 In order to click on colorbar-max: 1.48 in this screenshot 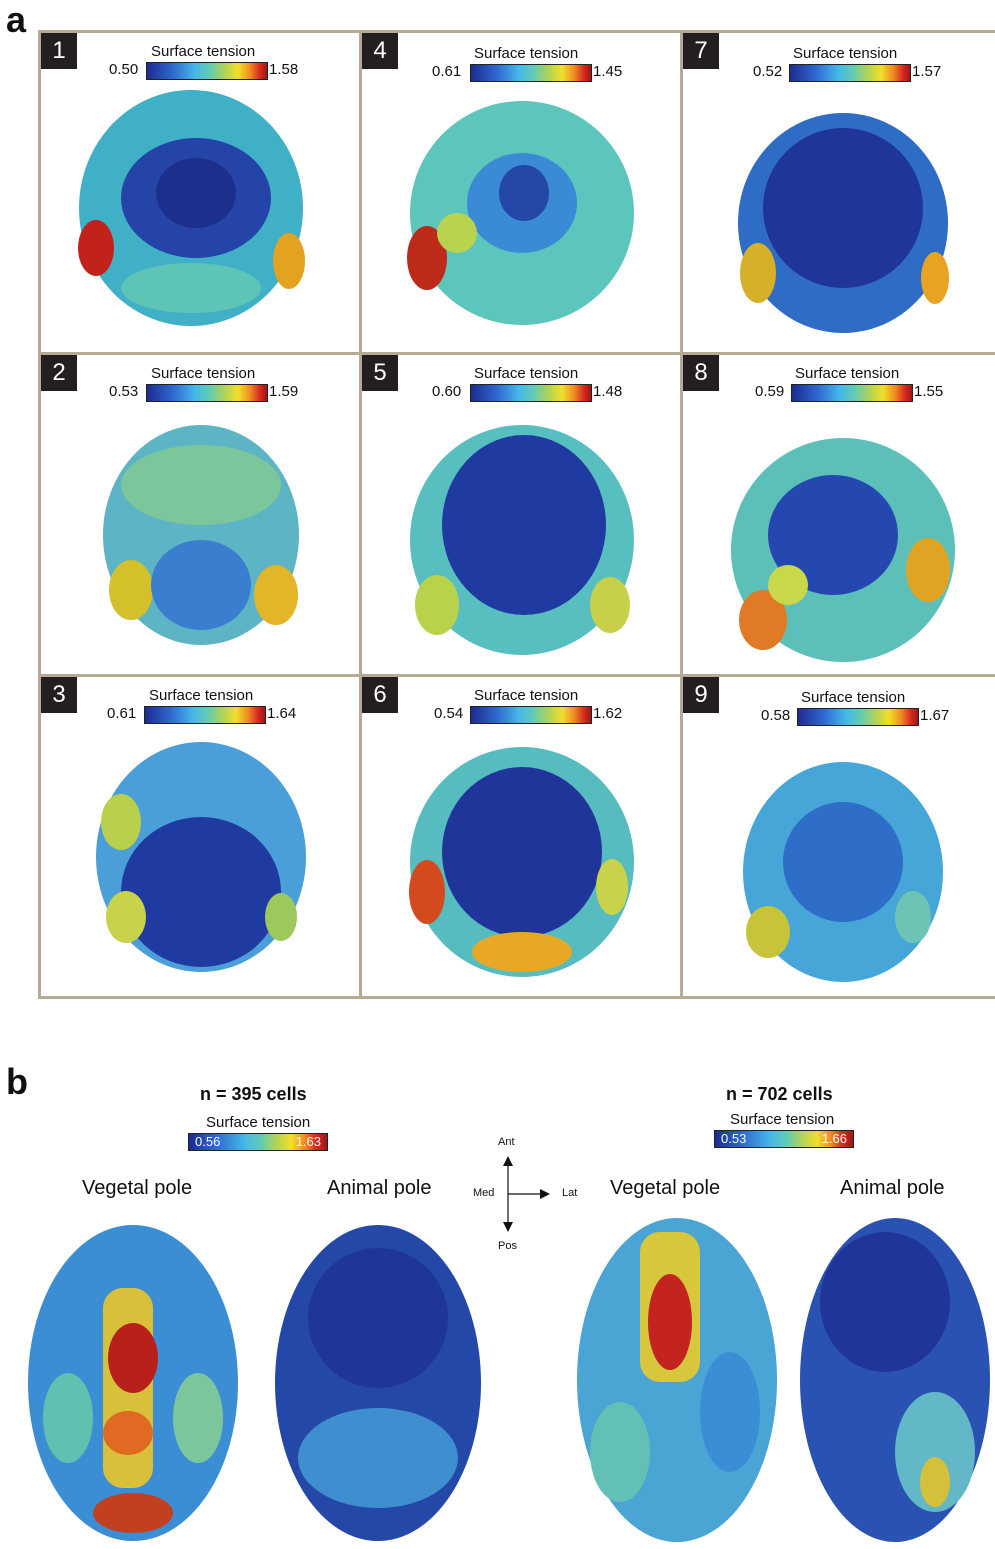, I will do `click(608, 391)`.